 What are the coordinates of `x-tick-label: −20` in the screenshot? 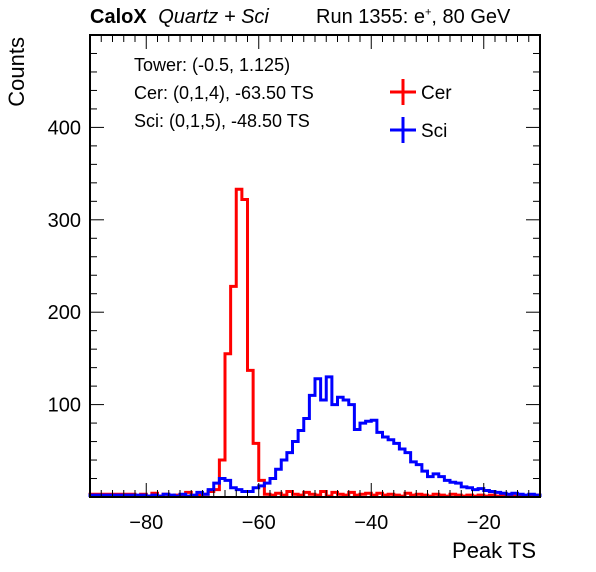 It's located at (484, 523).